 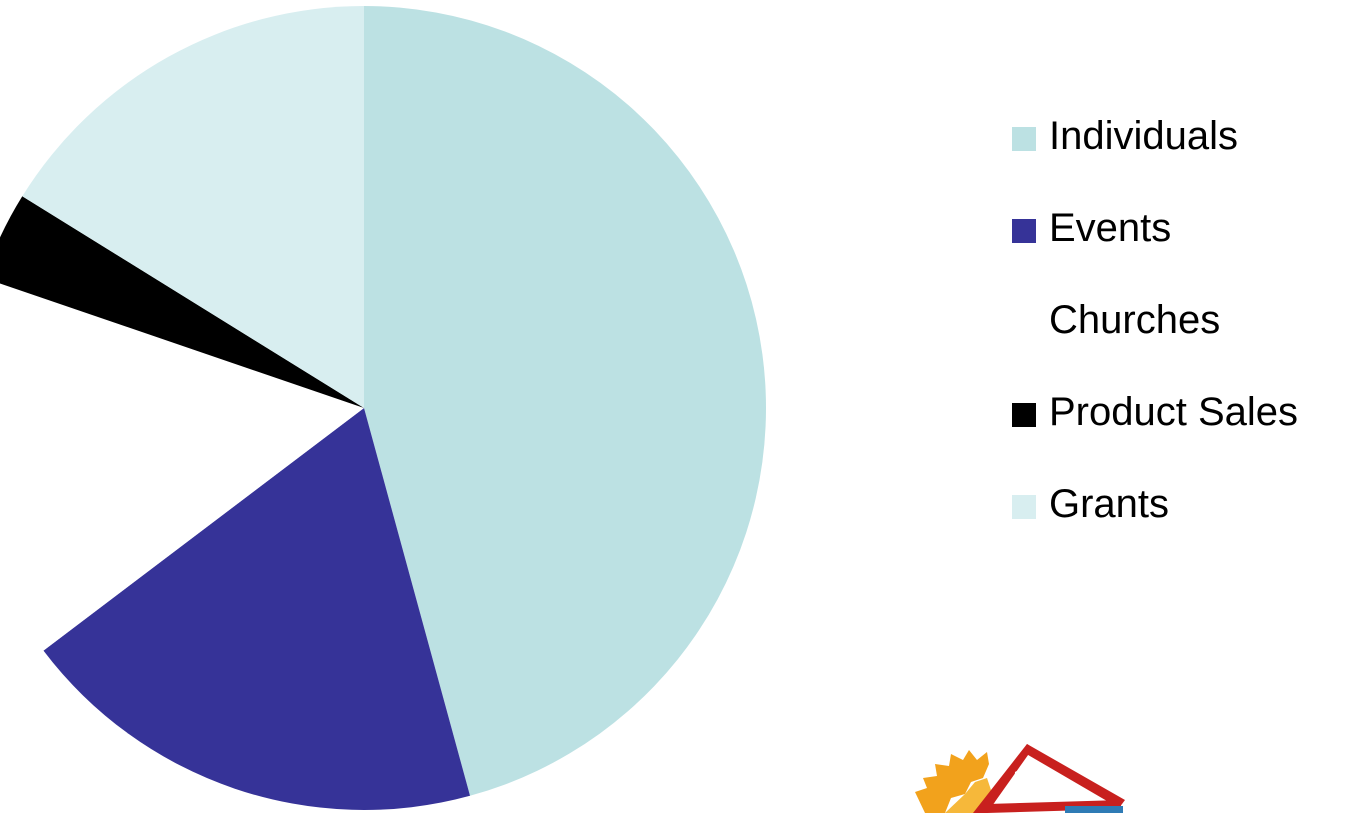 I want to click on legend-swatch-product-sales, so click(x=1024, y=415).